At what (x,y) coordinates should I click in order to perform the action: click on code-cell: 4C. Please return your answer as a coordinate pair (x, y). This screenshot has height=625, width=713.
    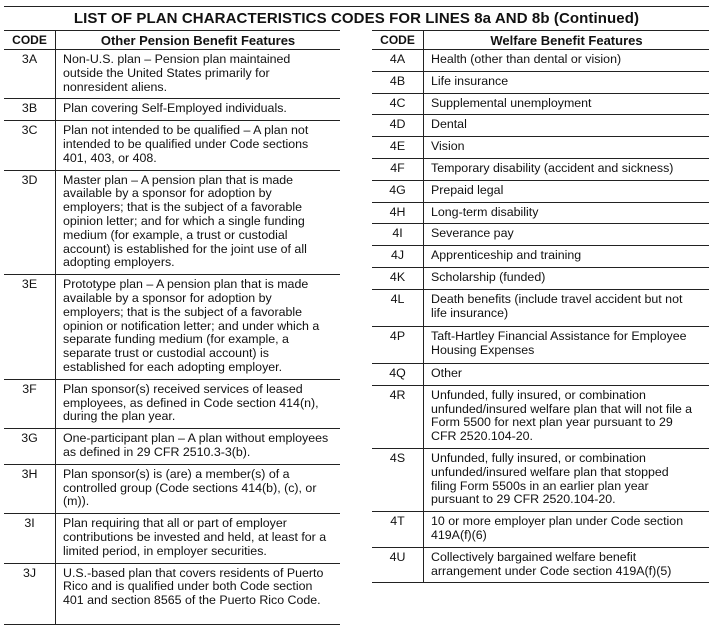
    Looking at the image, I should click on (398, 104).